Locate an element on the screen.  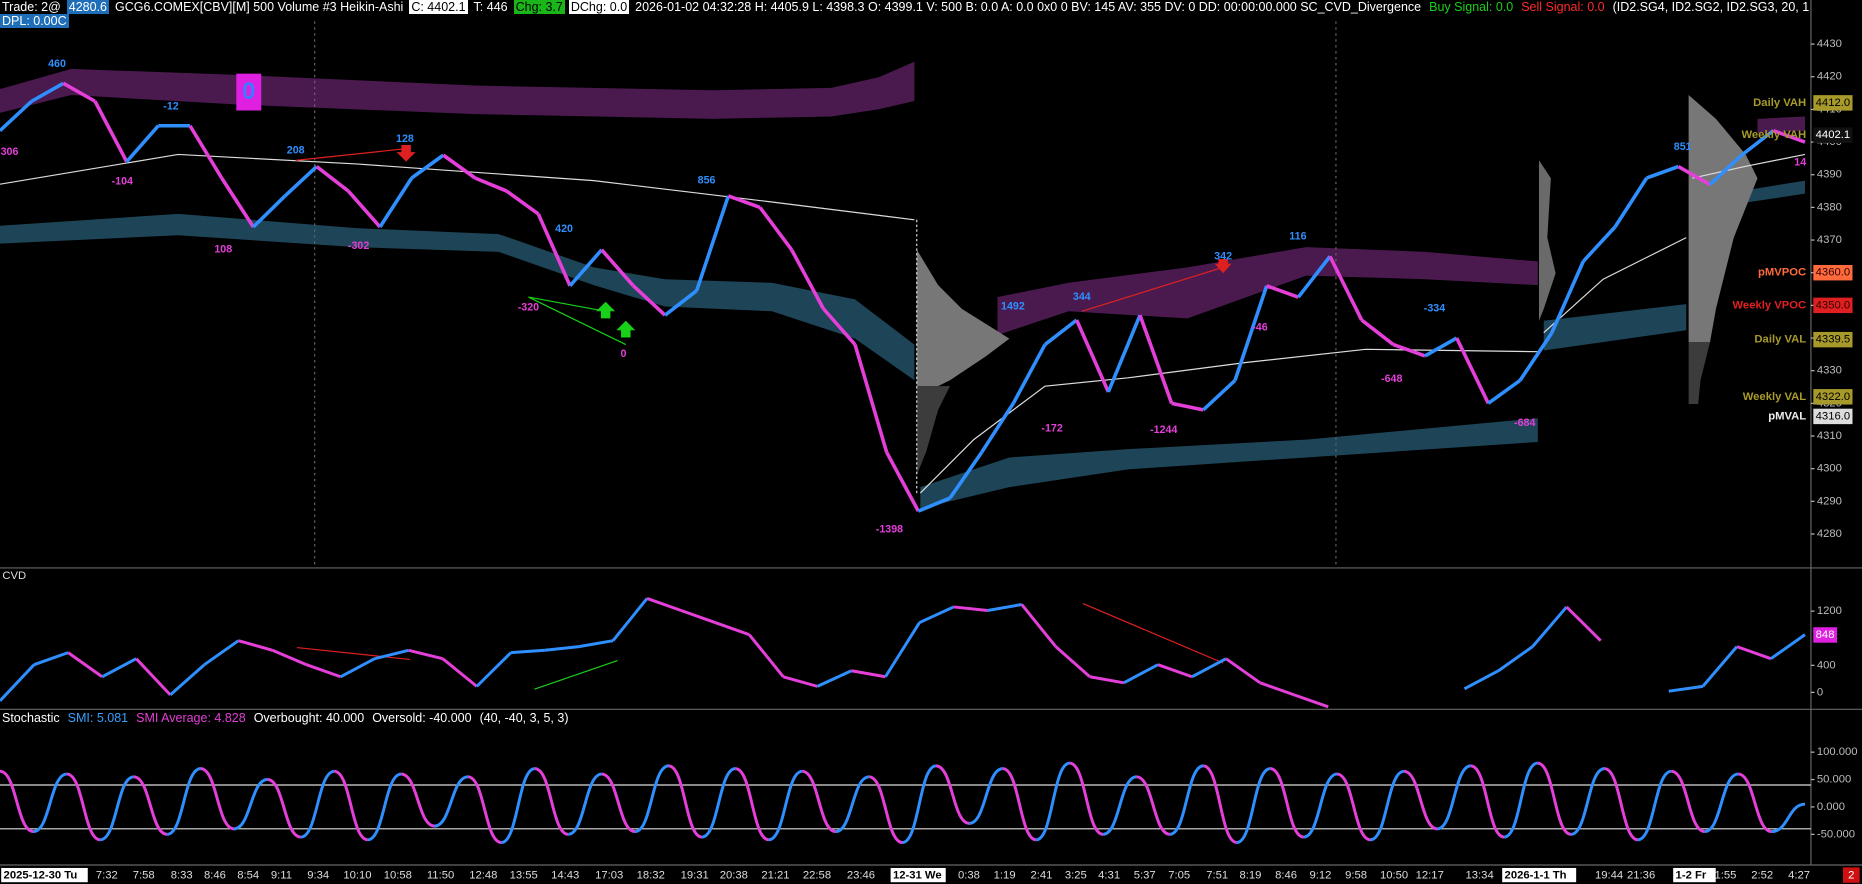
swing-label: -684 is located at coordinates (1524, 423).